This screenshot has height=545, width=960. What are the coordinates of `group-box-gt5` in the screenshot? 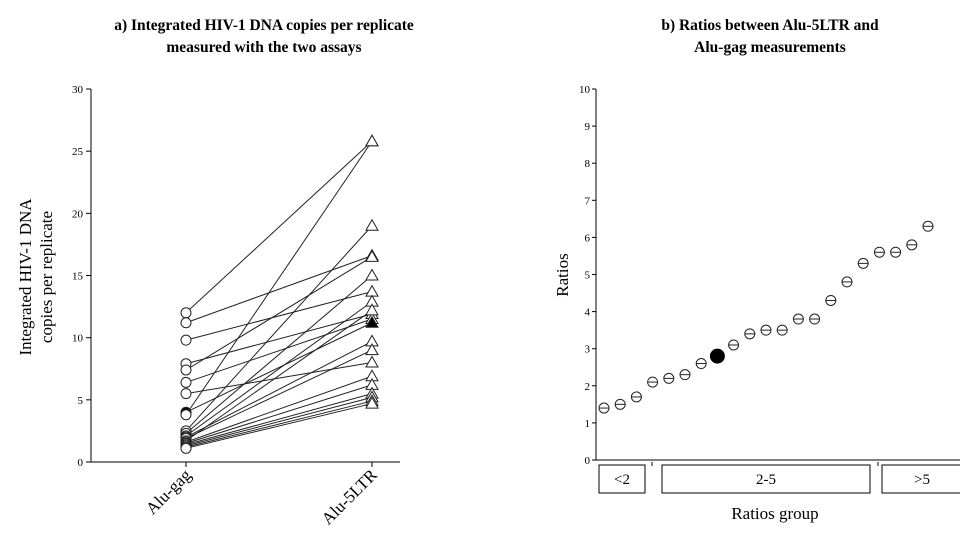 It's located at (920, 479).